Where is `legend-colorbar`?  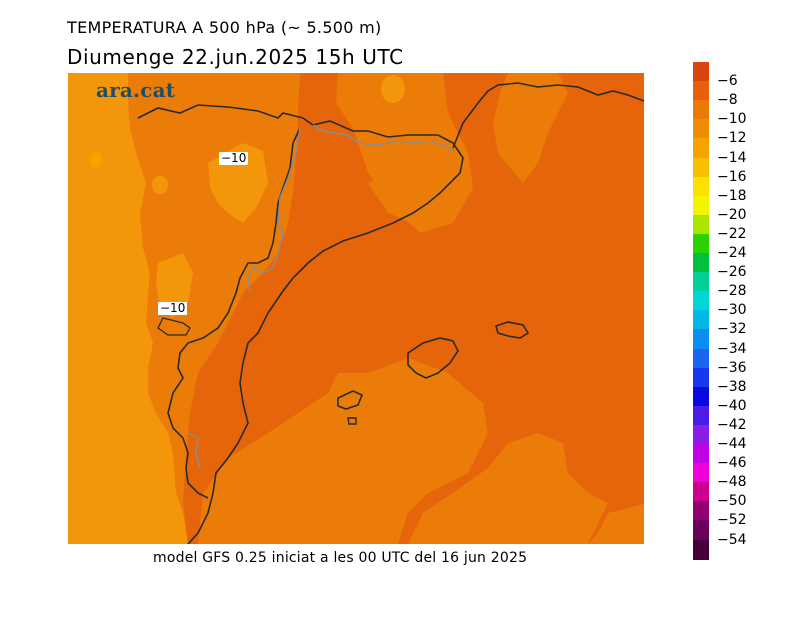 legend-colorbar is located at coordinates (701, 311).